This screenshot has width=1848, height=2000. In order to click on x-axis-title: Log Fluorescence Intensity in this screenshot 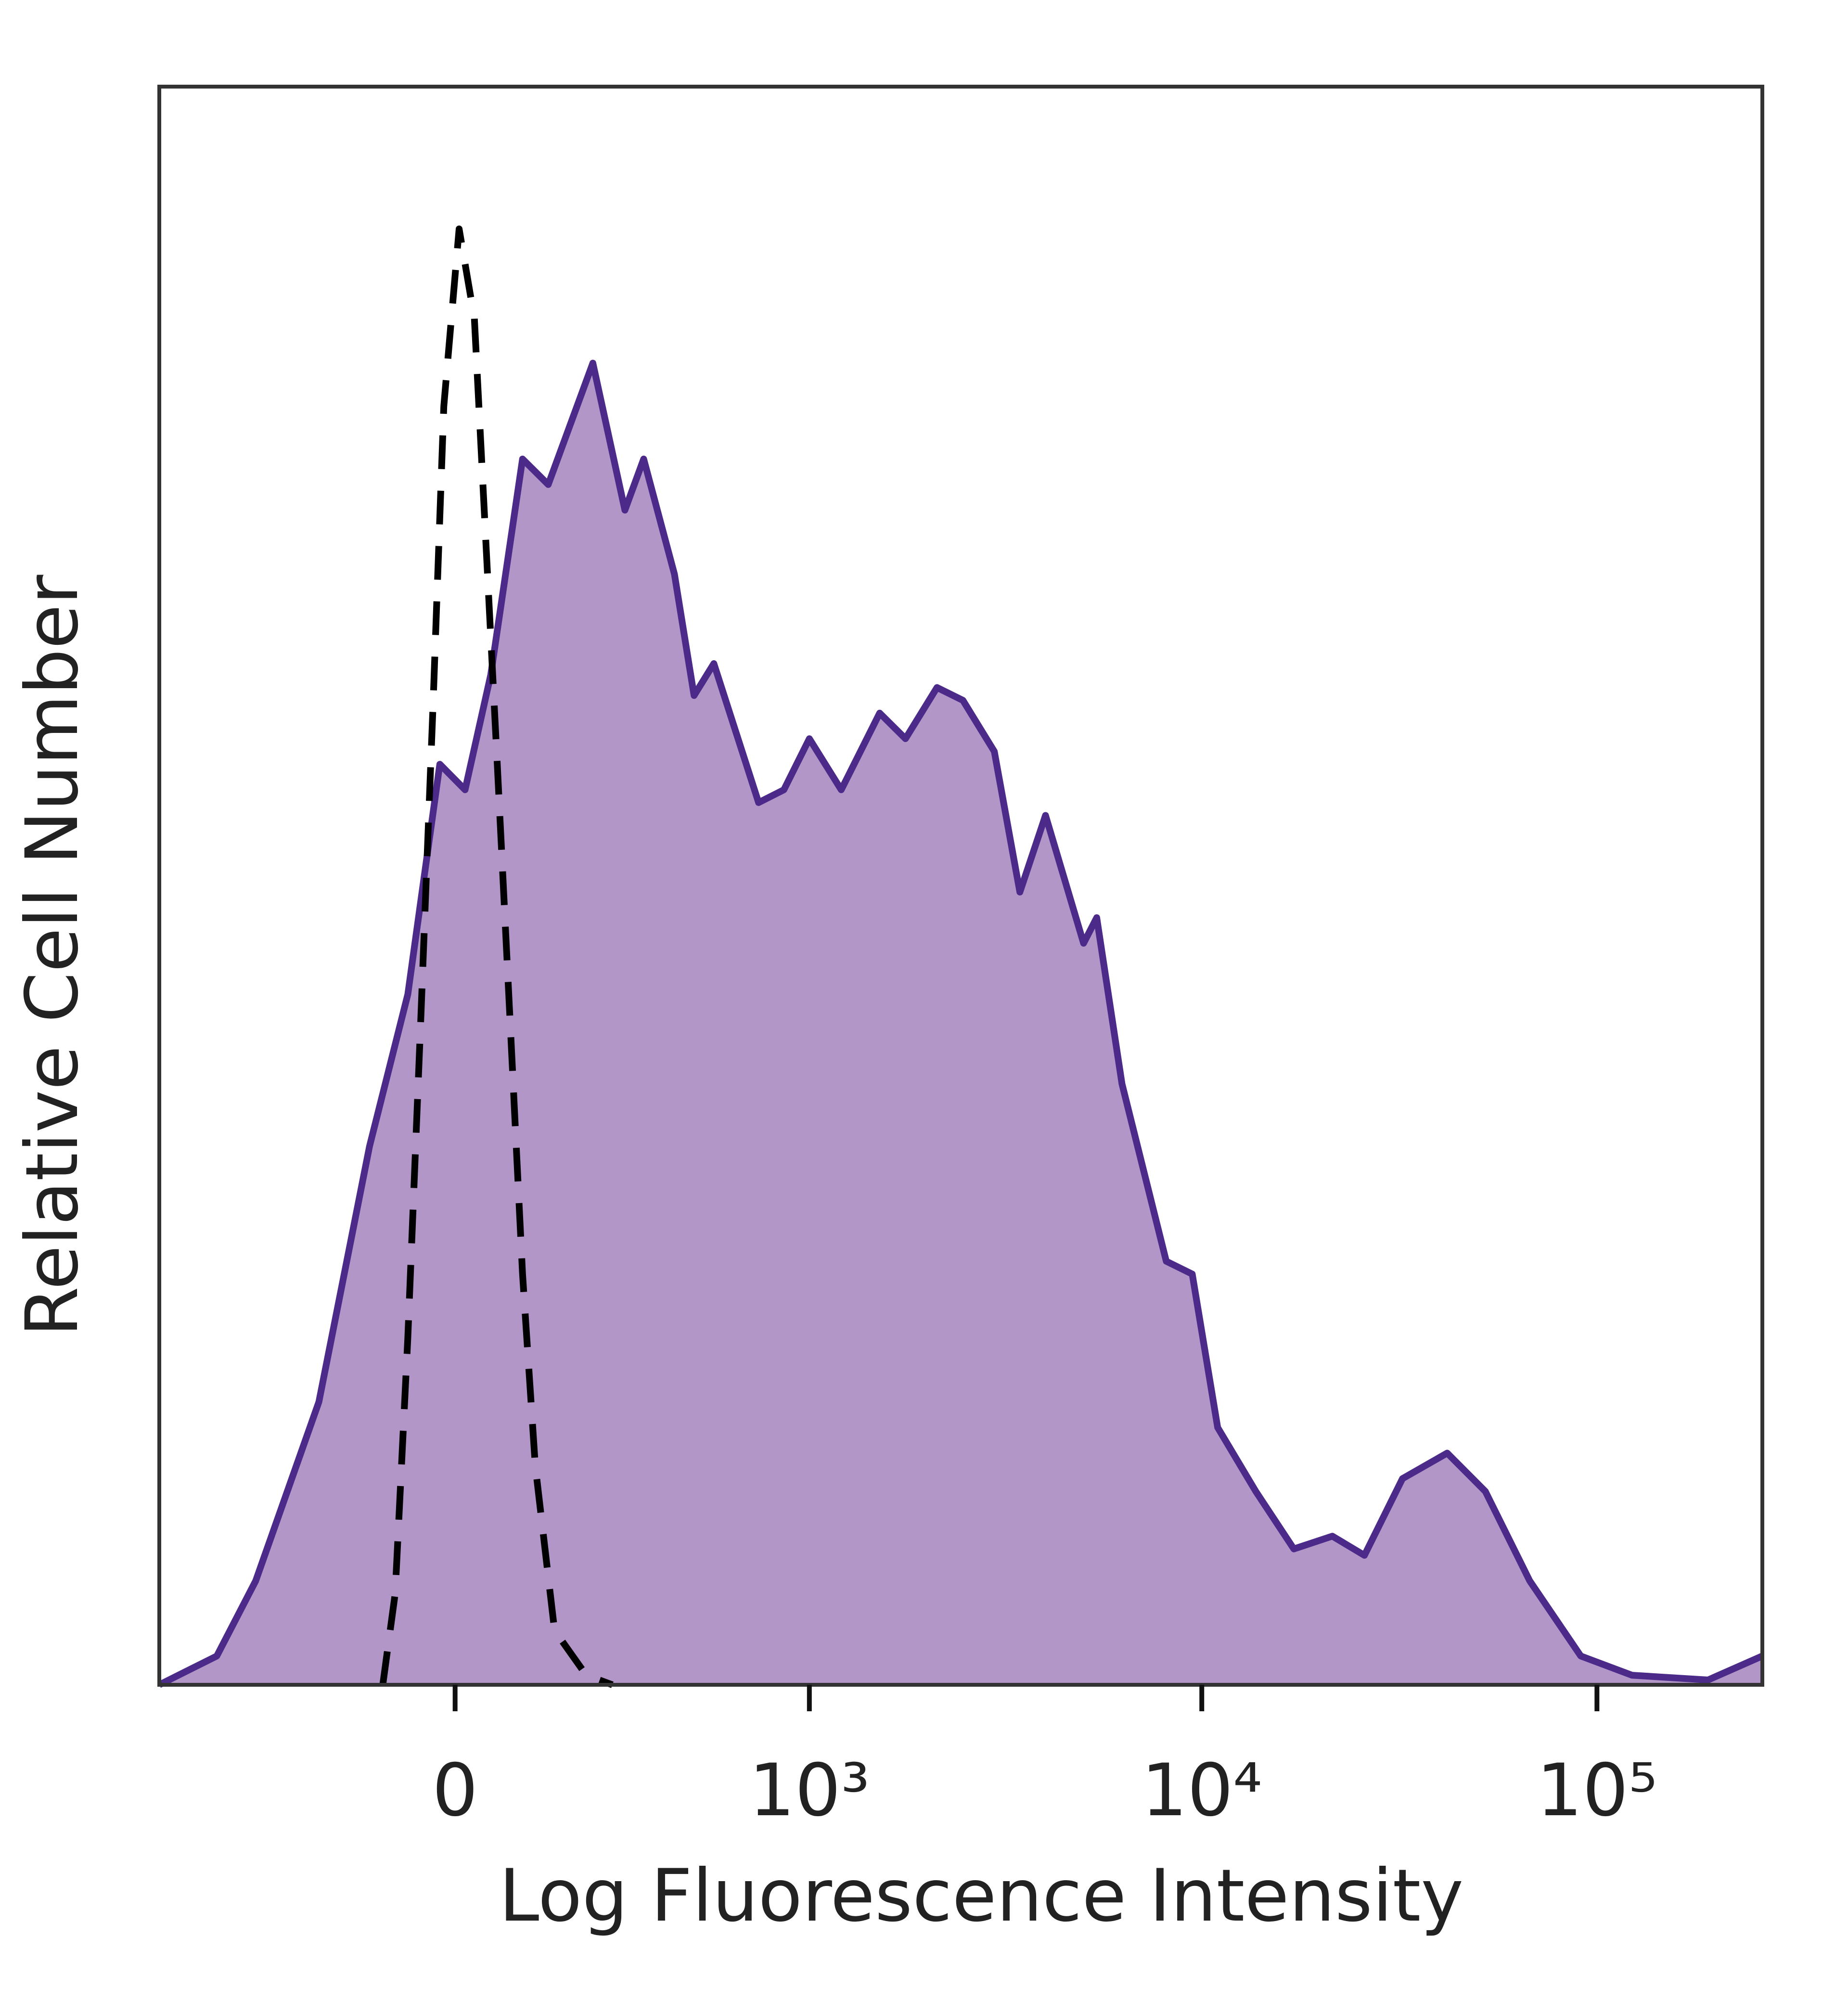, I will do `click(981, 1896)`.